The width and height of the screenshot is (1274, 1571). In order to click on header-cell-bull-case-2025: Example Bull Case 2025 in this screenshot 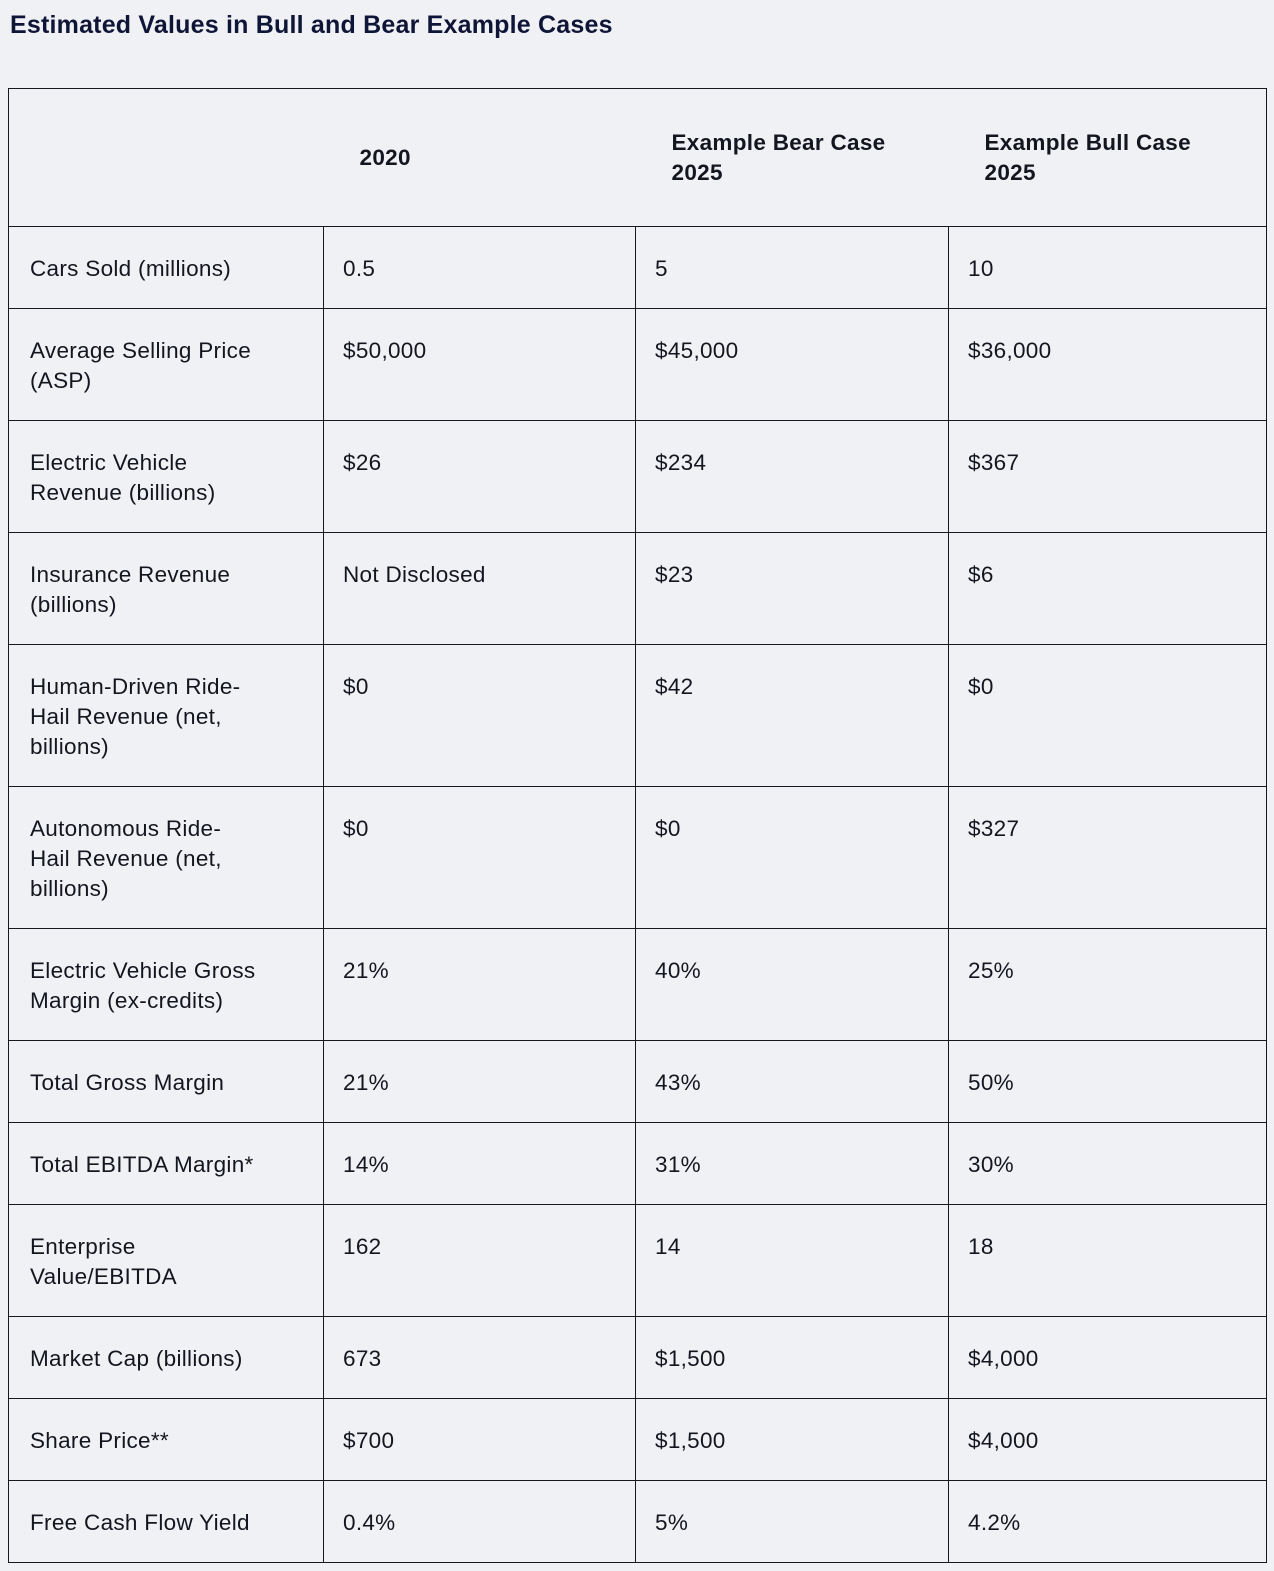, I will do `click(1107, 157)`.